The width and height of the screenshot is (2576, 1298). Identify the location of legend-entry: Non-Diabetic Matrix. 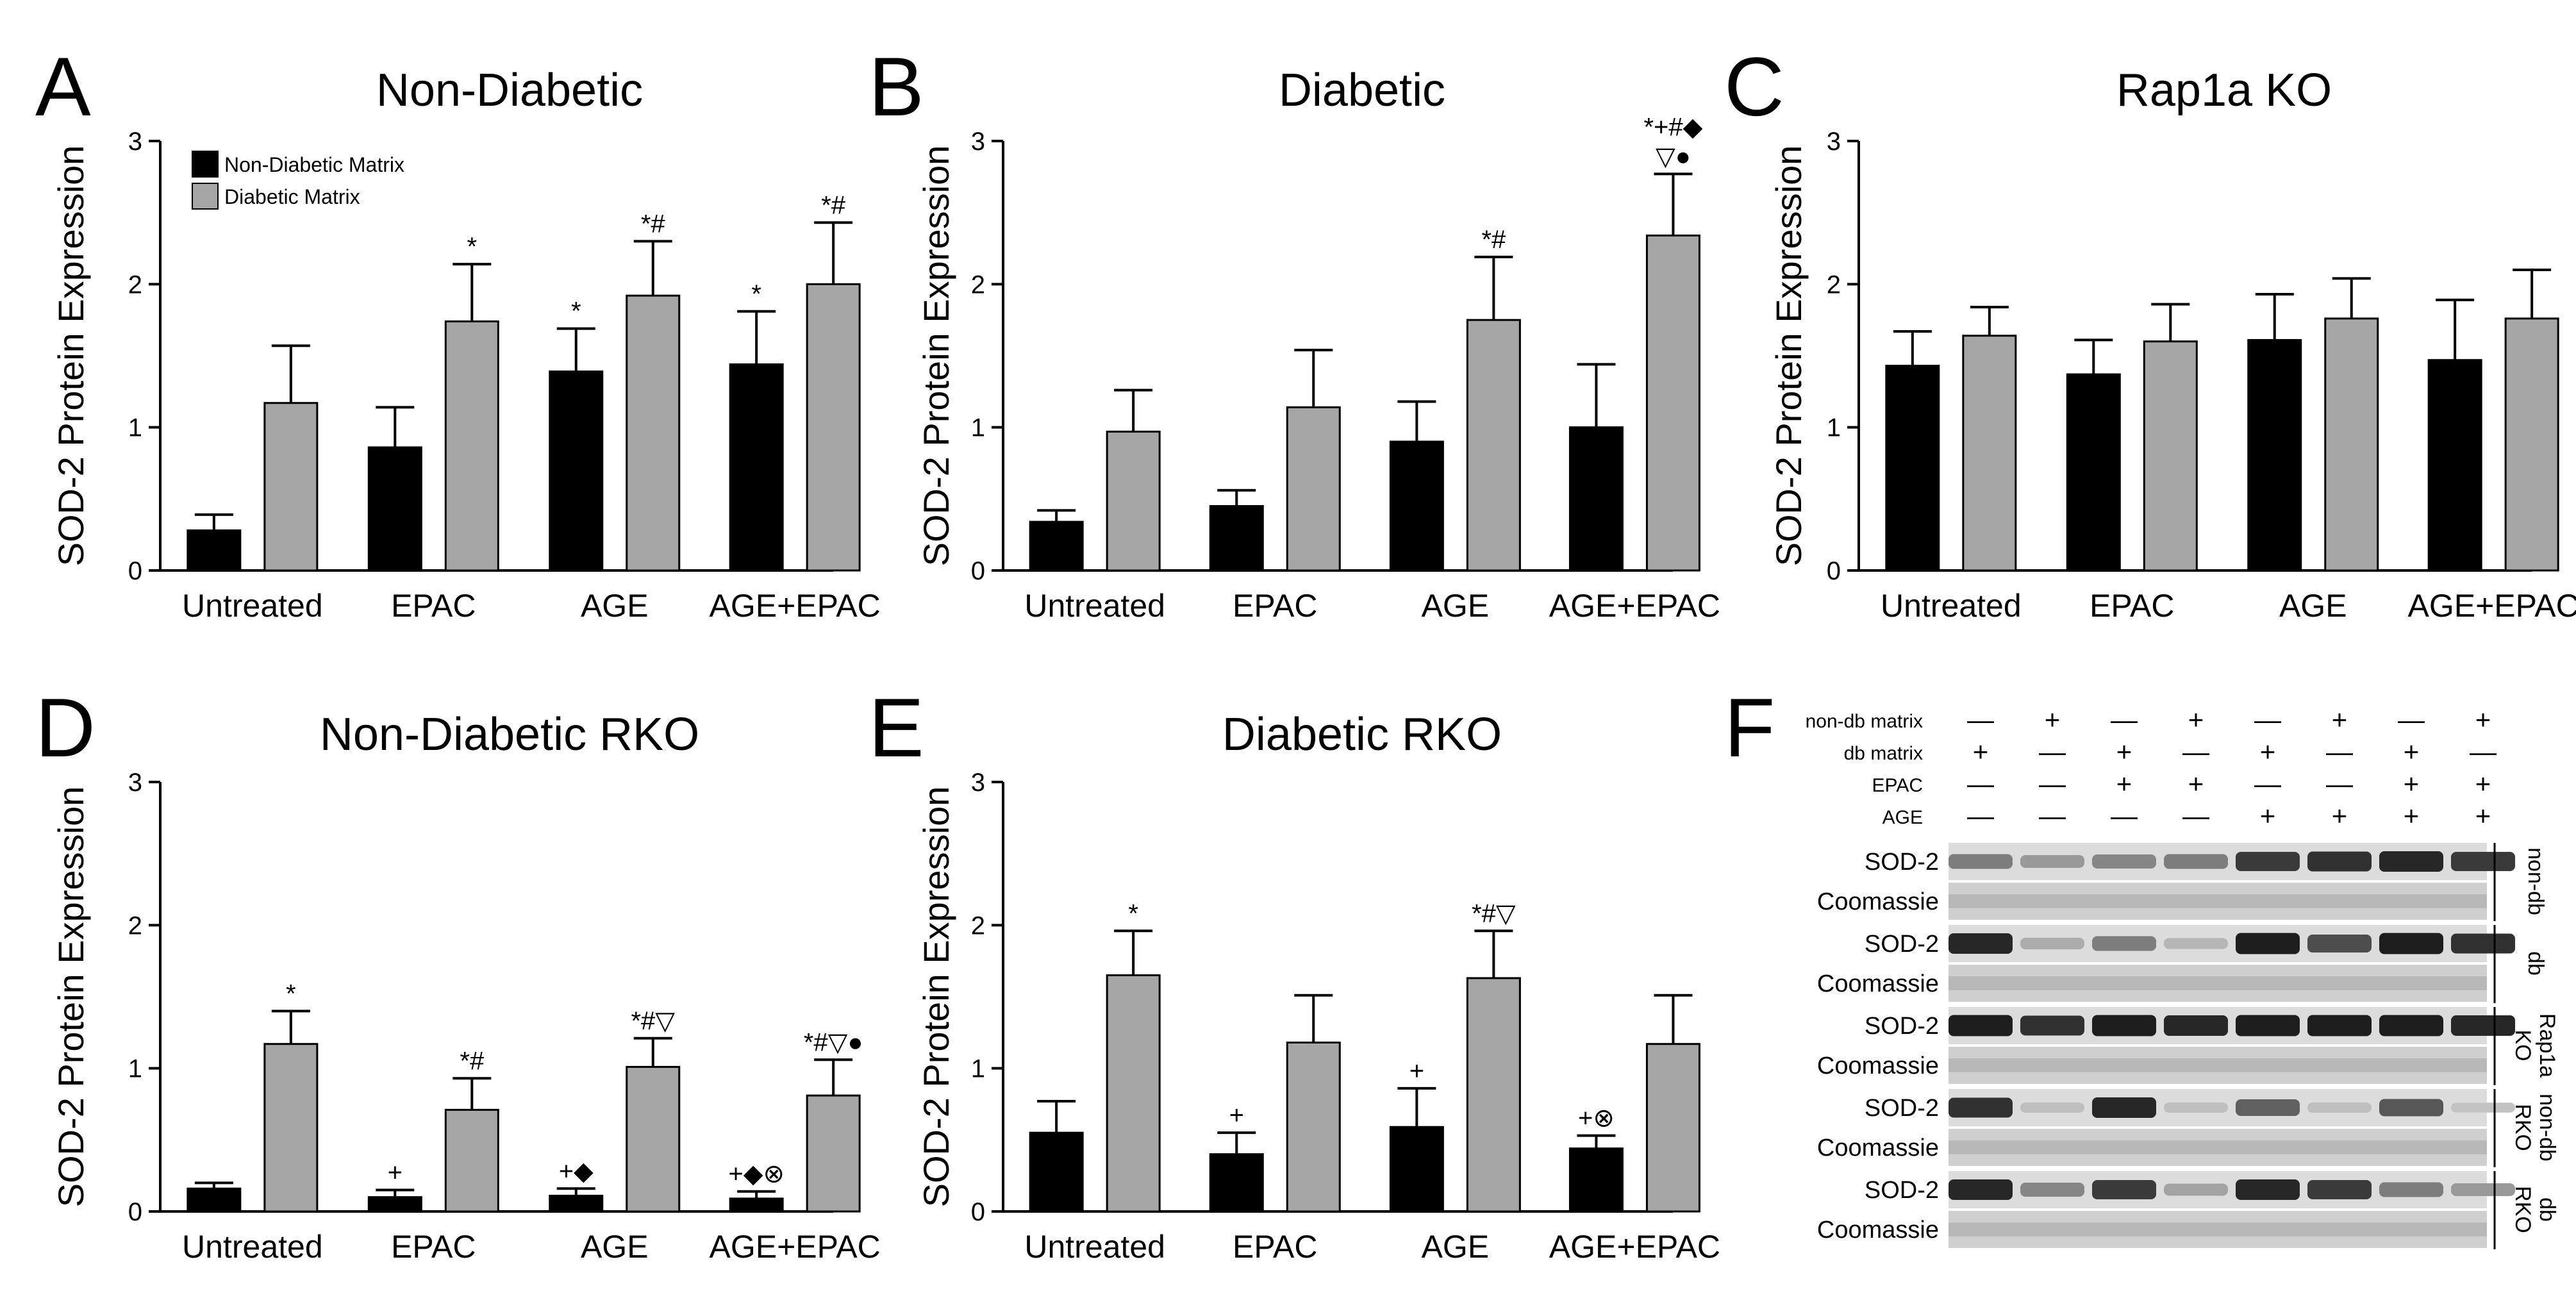
(314, 164).